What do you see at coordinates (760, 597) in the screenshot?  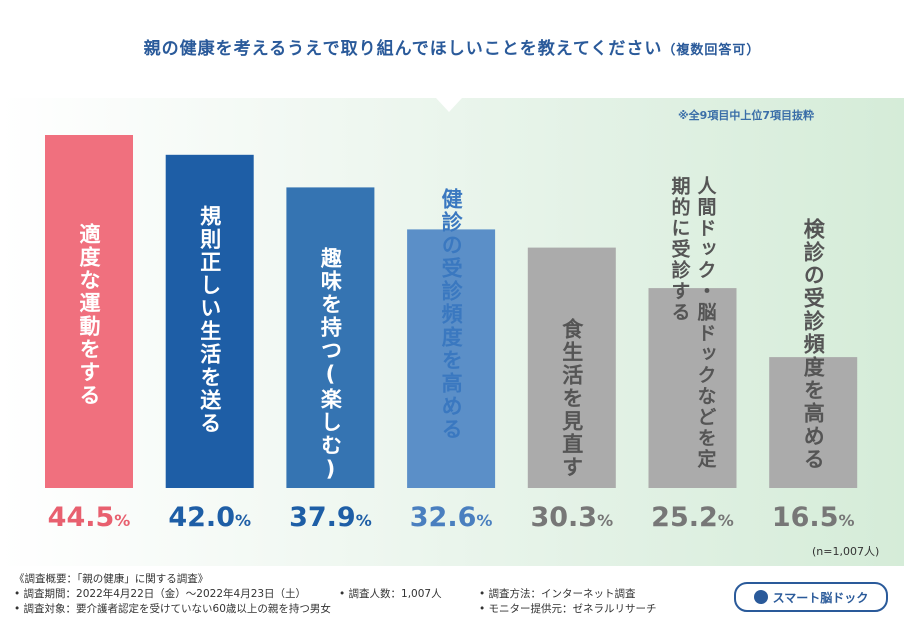 I see `brain-icon` at bounding box center [760, 597].